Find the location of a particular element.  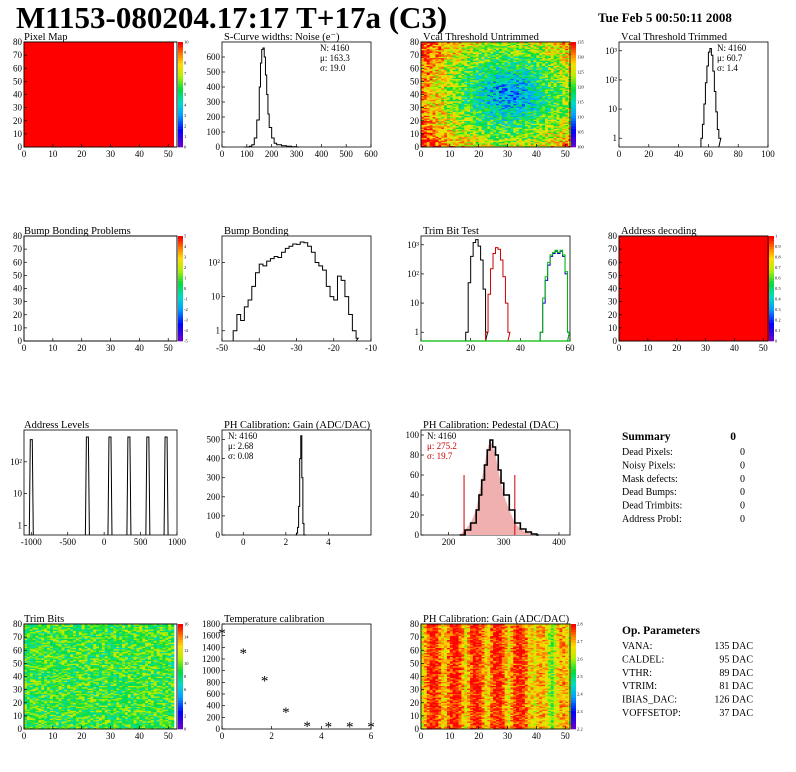

colorbar-tick-label: 5 is located at coordinates (185, 236).